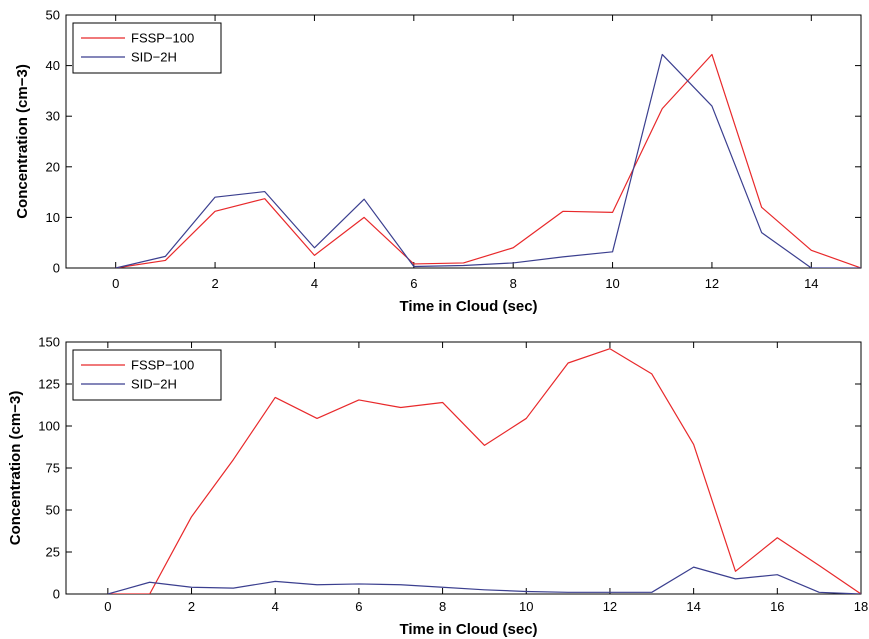 The image size is (869, 639). What do you see at coordinates (49, 384) in the screenshot?
I see `y-tick-label: 125` at bounding box center [49, 384].